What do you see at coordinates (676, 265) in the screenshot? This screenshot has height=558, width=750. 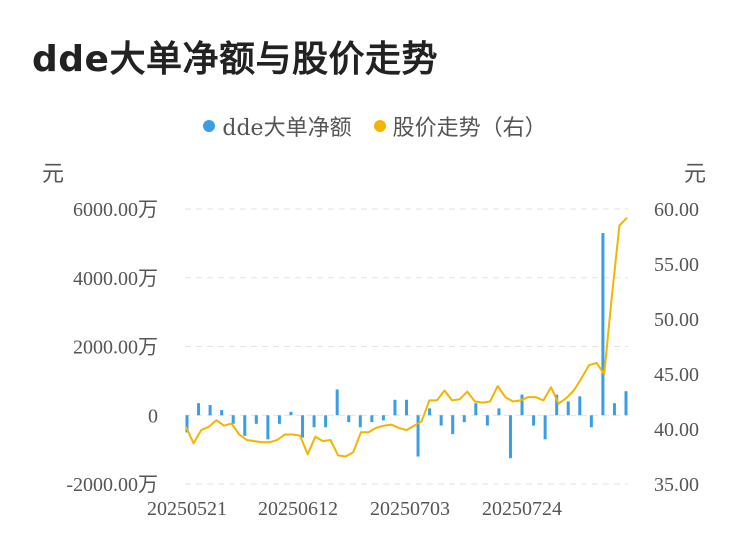 I see `right-axis-tick: 55.00` at bounding box center [676, 265].